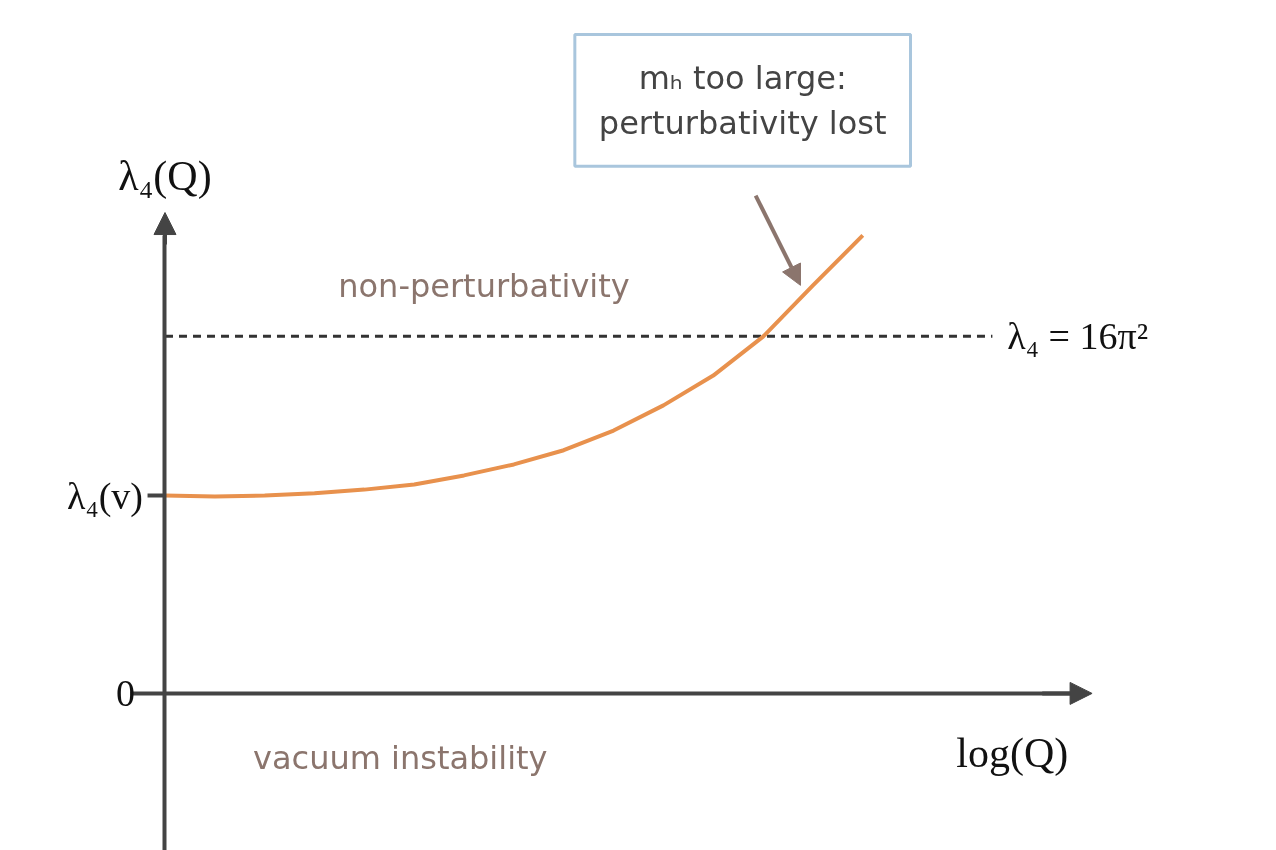 The width and height of the screenshot is (1276, 850). What do you see at coordinates (165, 176) in the screenshot?
I see `y-axis-title: λ₄(Q)` at bounding box center [165, 176].